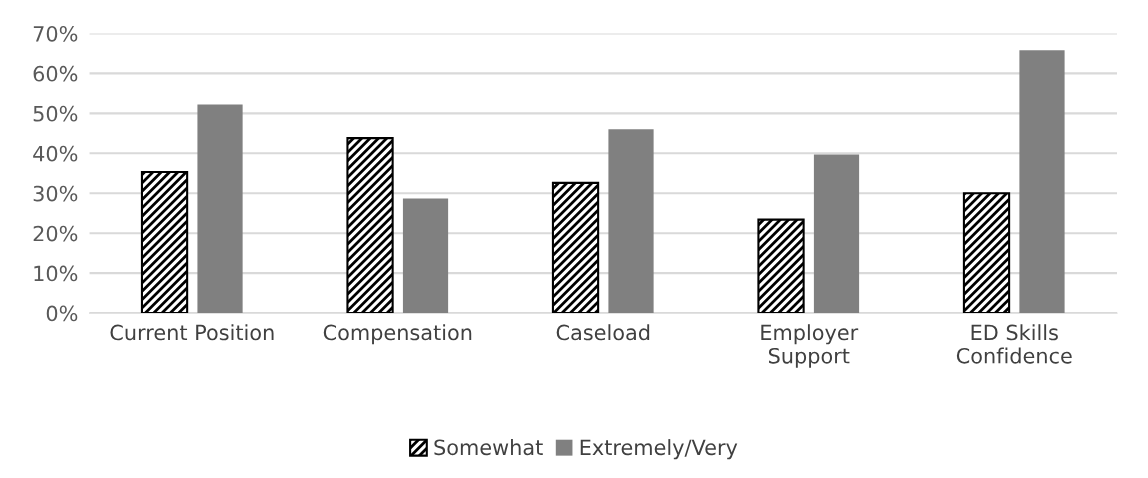 This screenshot has width=1148, height=478. What do you see at coordinates (55, 193) in the screenshot?
I see `y-tick-label: 30%` at bounding box center [55, 193].